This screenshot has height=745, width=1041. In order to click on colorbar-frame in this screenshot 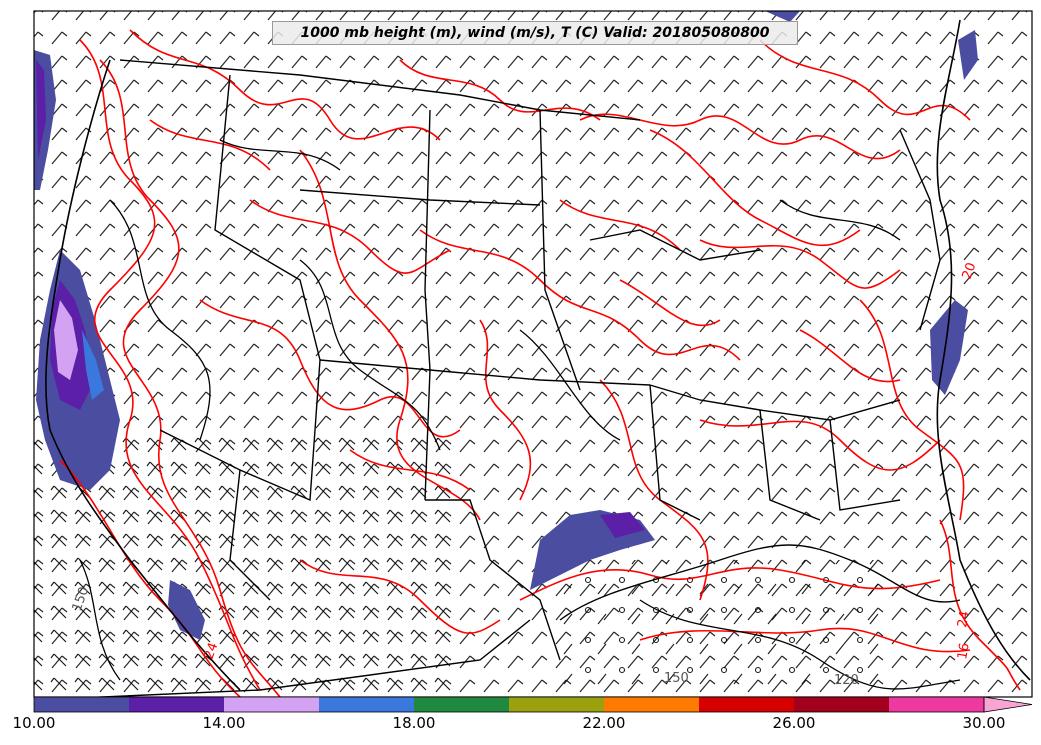, I will do `click(509, 704)`.